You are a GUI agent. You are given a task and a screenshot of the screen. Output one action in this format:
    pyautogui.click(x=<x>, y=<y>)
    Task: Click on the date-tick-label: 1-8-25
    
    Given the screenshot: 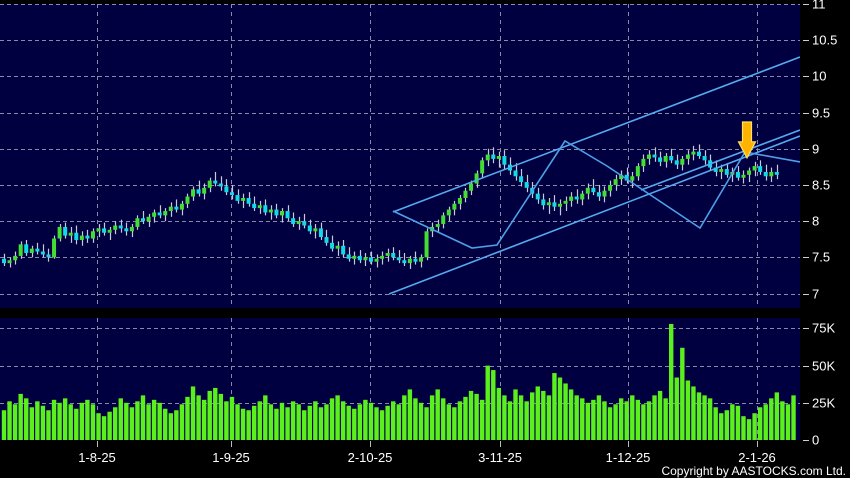 What is the action you would take?
    pyautogui.click(x=97, y=457)
    